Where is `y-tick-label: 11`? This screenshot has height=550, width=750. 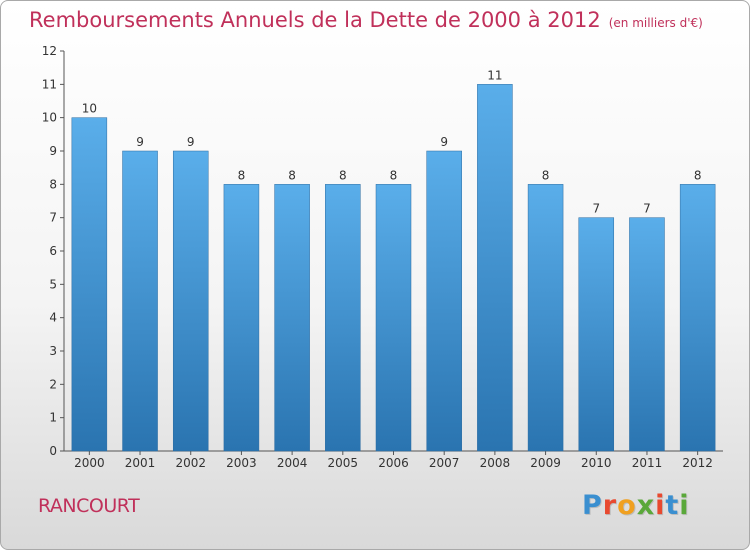 y-tick-label: 11 is located at coordinates (49, 84).